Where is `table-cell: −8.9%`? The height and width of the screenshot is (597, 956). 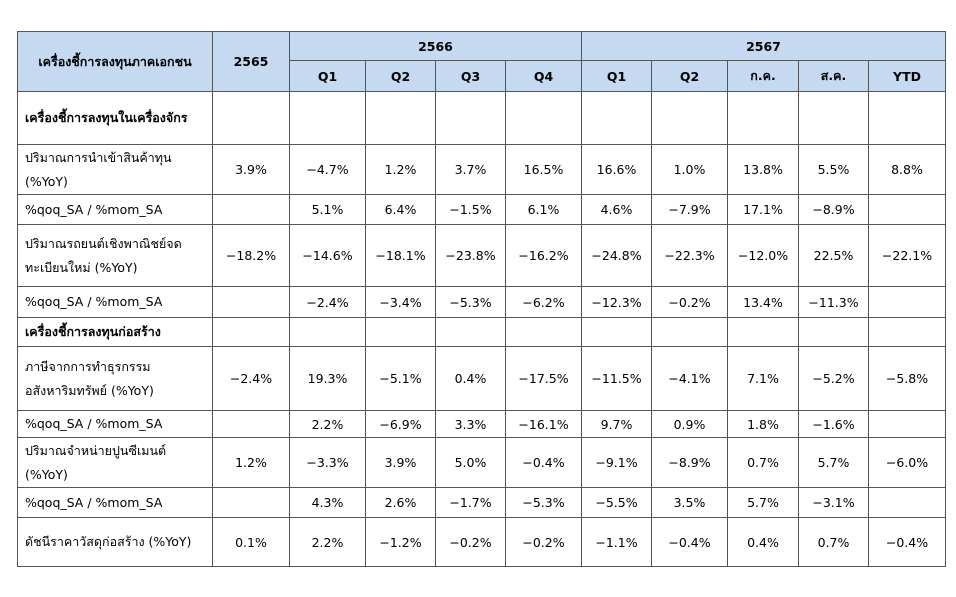 table-cell: −8.9% is located at coordinates (689, 462).